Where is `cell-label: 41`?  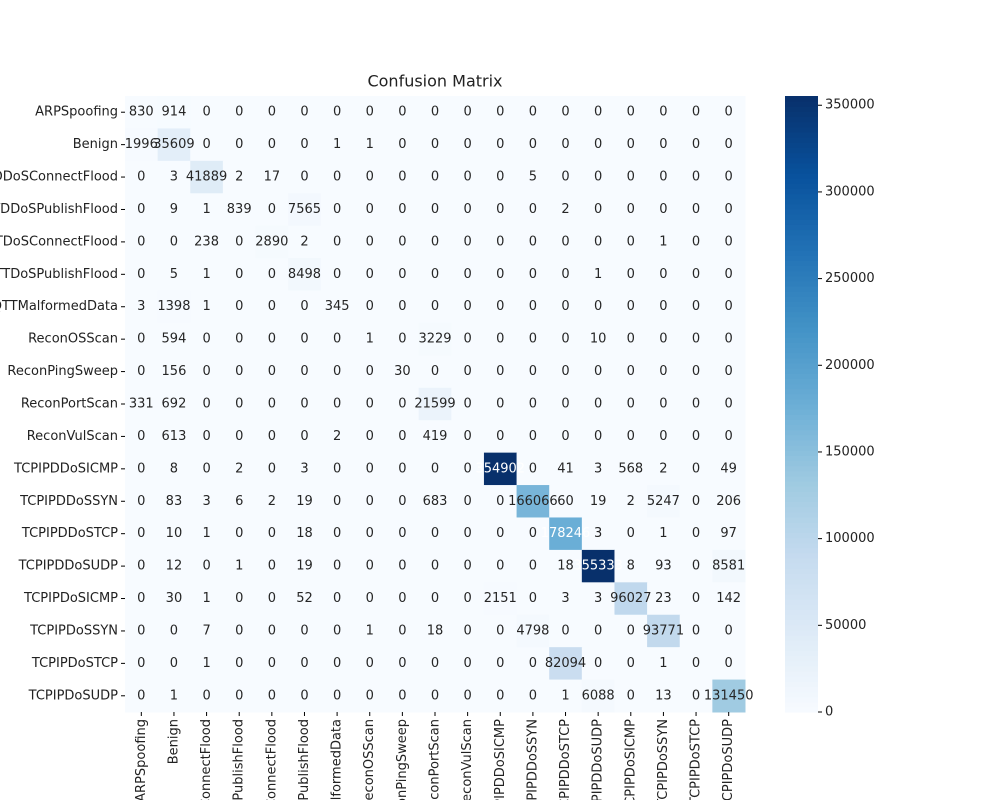 cell-label: 41 is located at coordinates (565, 468).